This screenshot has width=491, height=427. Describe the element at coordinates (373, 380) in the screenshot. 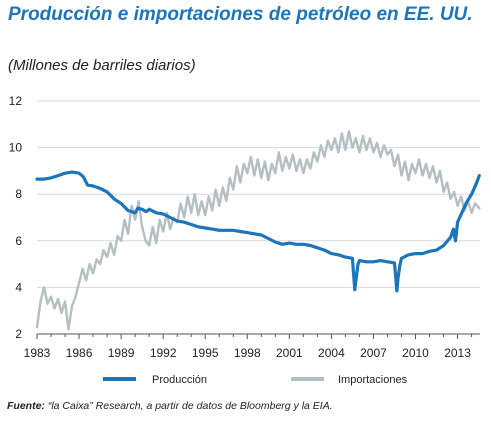

I see `legend-label-importaciones: Importaciones` at that location.